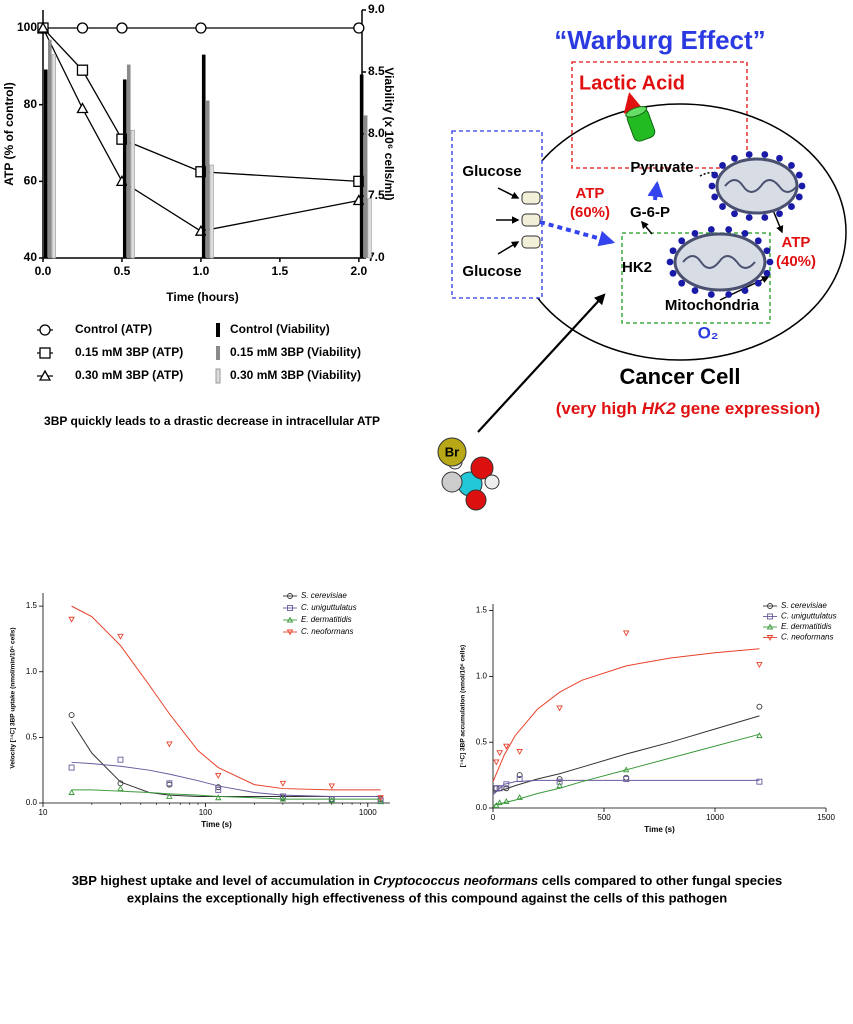 The height and width of the screenshot is (1024, 853). What do you see at coordinates (796, 261) in the screenshot?
I see `atp-percent: (40%)` at bounding box center [796, 261].